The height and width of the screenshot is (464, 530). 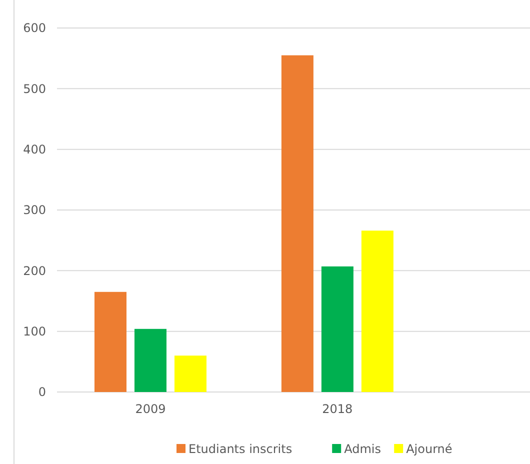 I want to click on y-tick-label: 600, so click(x=34, y=28).